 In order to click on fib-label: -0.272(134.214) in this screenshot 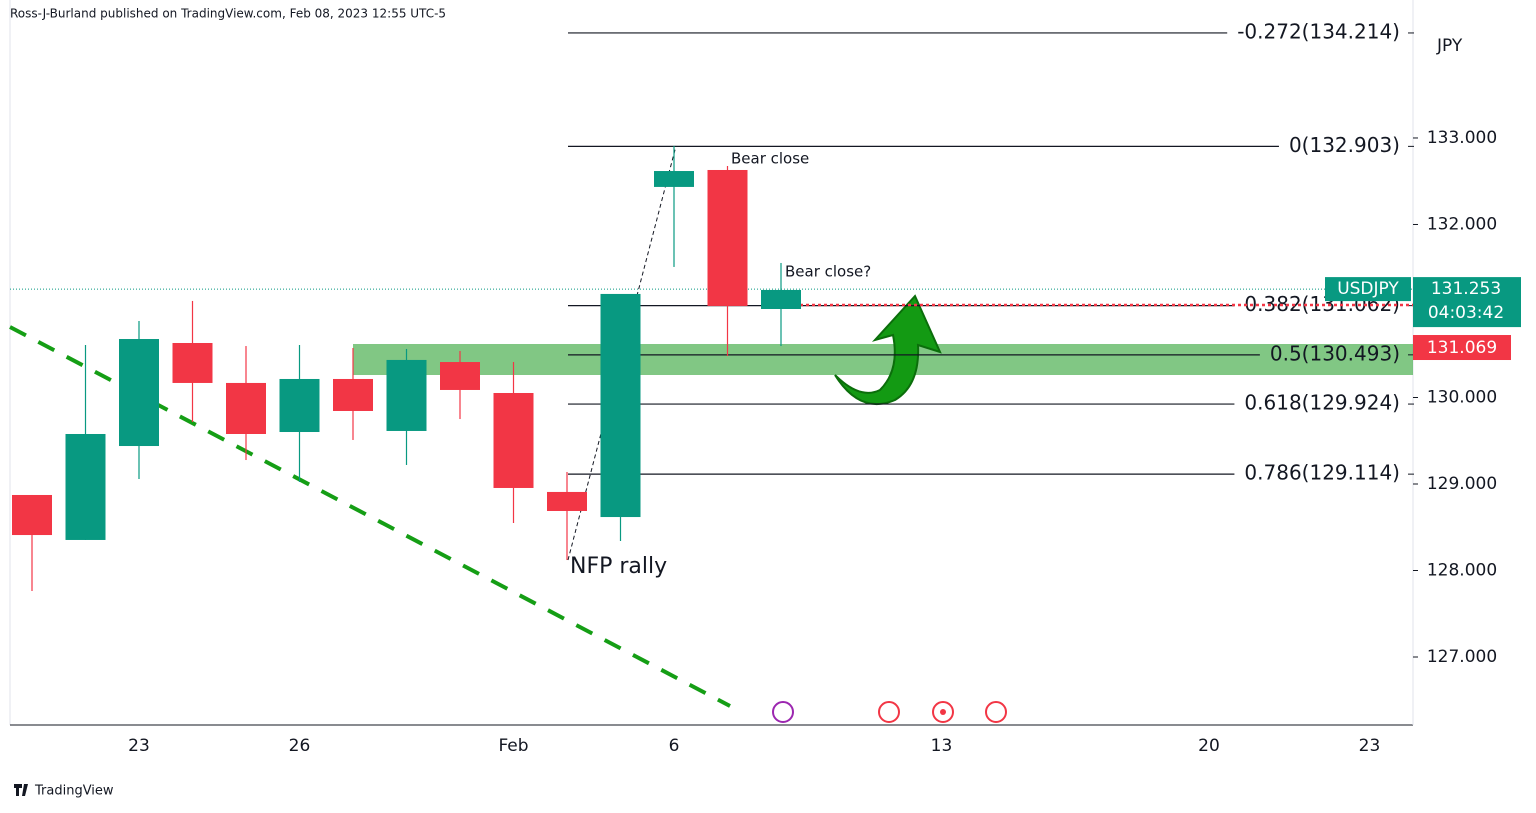, I will do `click(1318, 31)`.